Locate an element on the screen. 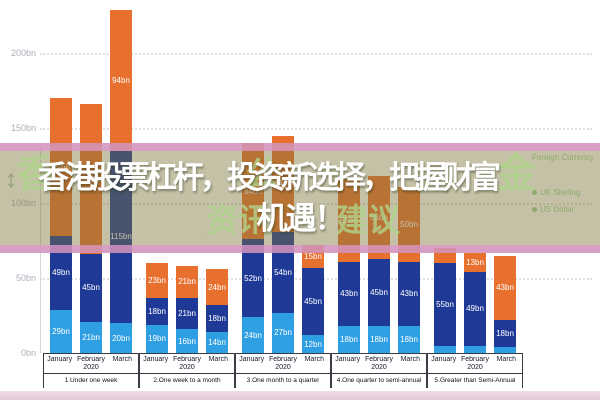 The width and height of the screenshot is (600, 400). stacked-bar-february: 100bn 45bn 21bn is located at coordinates (91, 228).